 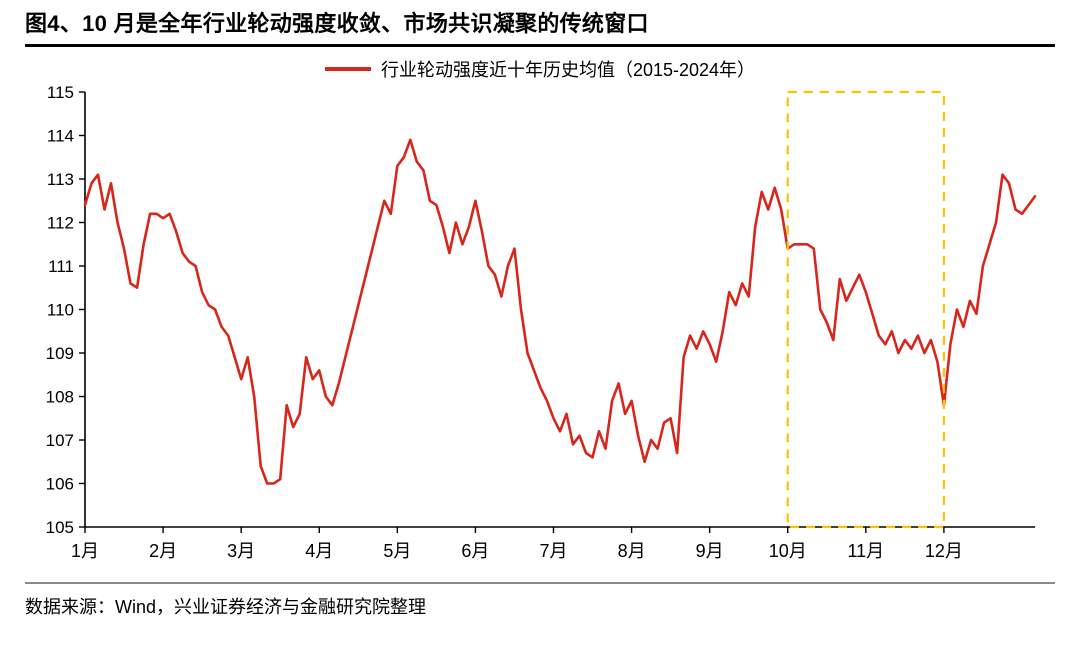 What do you see at coordinates (540, 583) in the screenshot?
I see `footer-divider` at bounding box center [540, 583].